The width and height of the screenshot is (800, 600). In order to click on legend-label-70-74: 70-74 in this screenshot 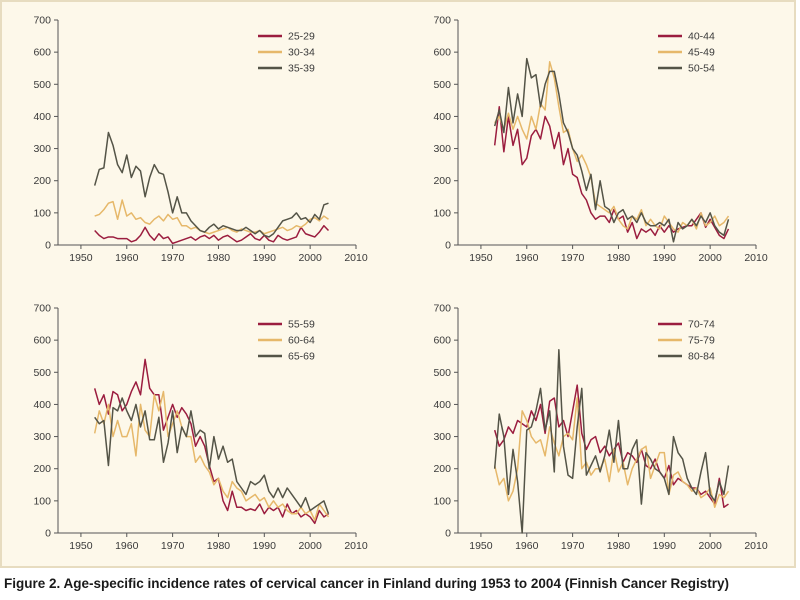, I will do `click(701, 325)`.